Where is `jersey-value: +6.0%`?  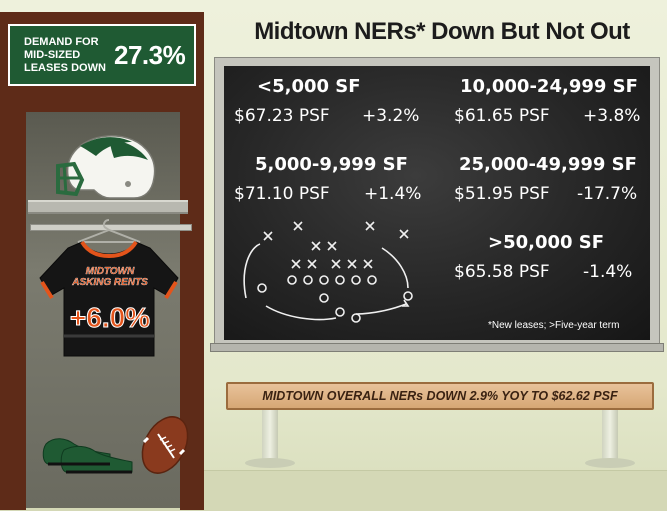
jersey-value: +6.0% is located at coordinates (110, 318).